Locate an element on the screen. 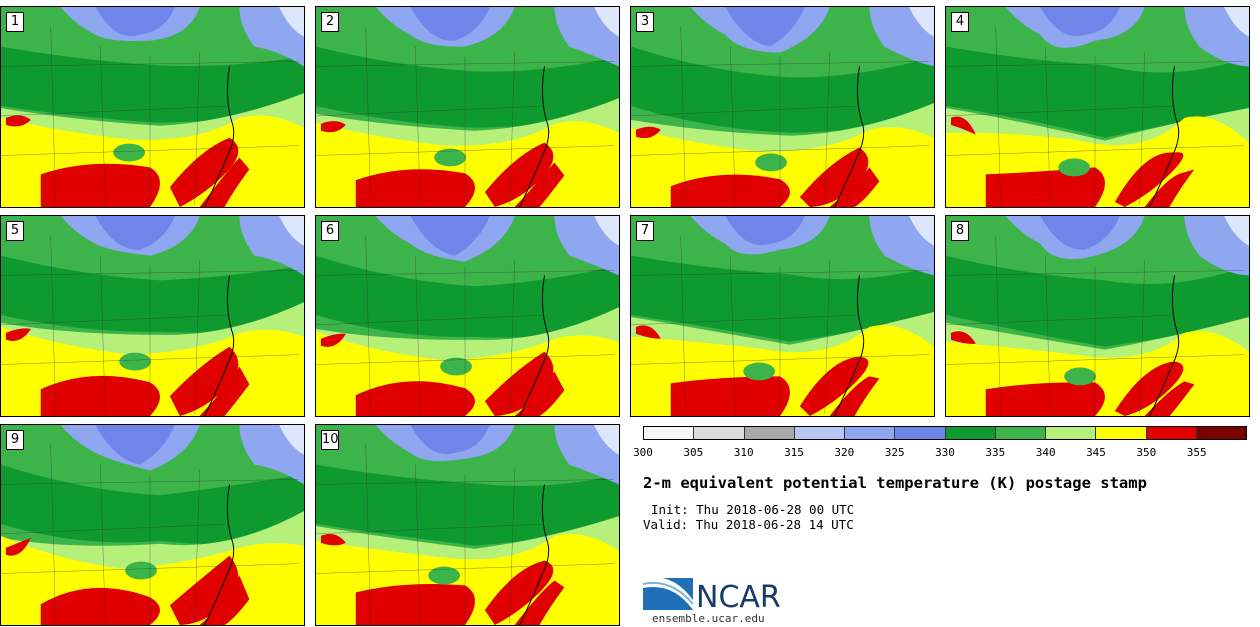  valid-time: Valid: Thu 2018-06-28 14 UTC is located at coordinates (748, 524).